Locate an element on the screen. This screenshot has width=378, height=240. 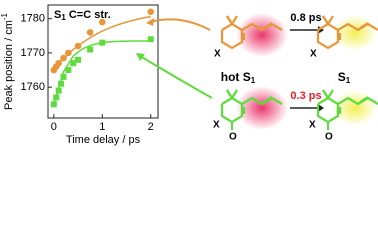
state-text: hot S is located at coordinates (236, 77).